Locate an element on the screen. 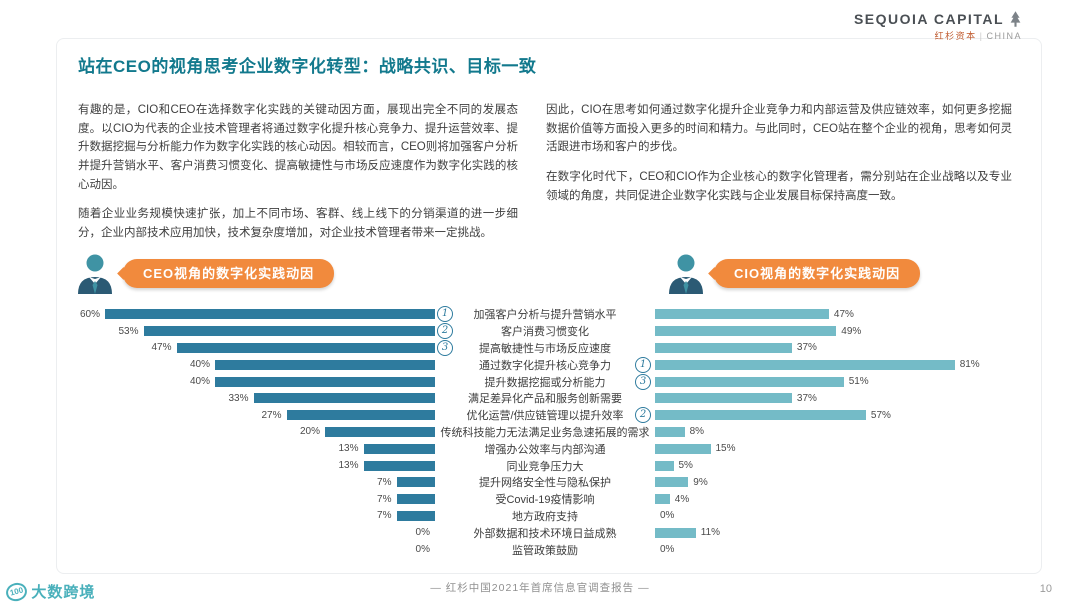 The image size is (1080, 608). cio-chart-header: CIO视角的数字化实践动因 is located at coordinates (794, 273).